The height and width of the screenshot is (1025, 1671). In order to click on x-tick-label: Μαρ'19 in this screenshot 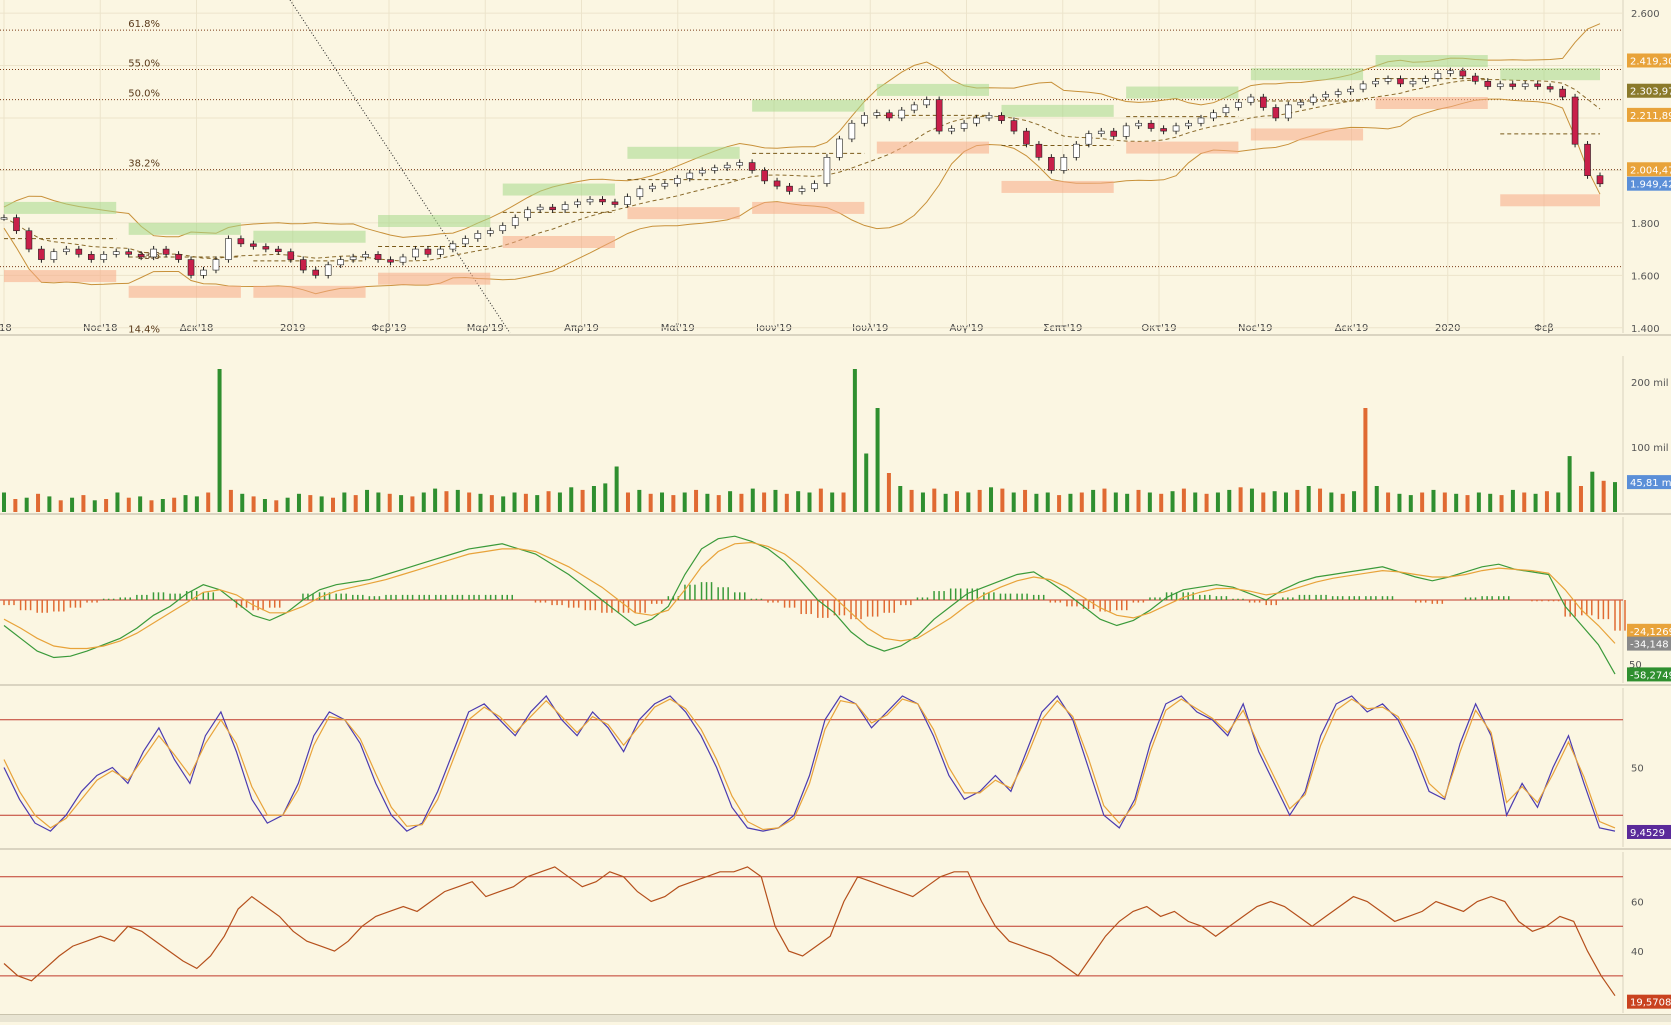, I will do `click(485, 328)`.